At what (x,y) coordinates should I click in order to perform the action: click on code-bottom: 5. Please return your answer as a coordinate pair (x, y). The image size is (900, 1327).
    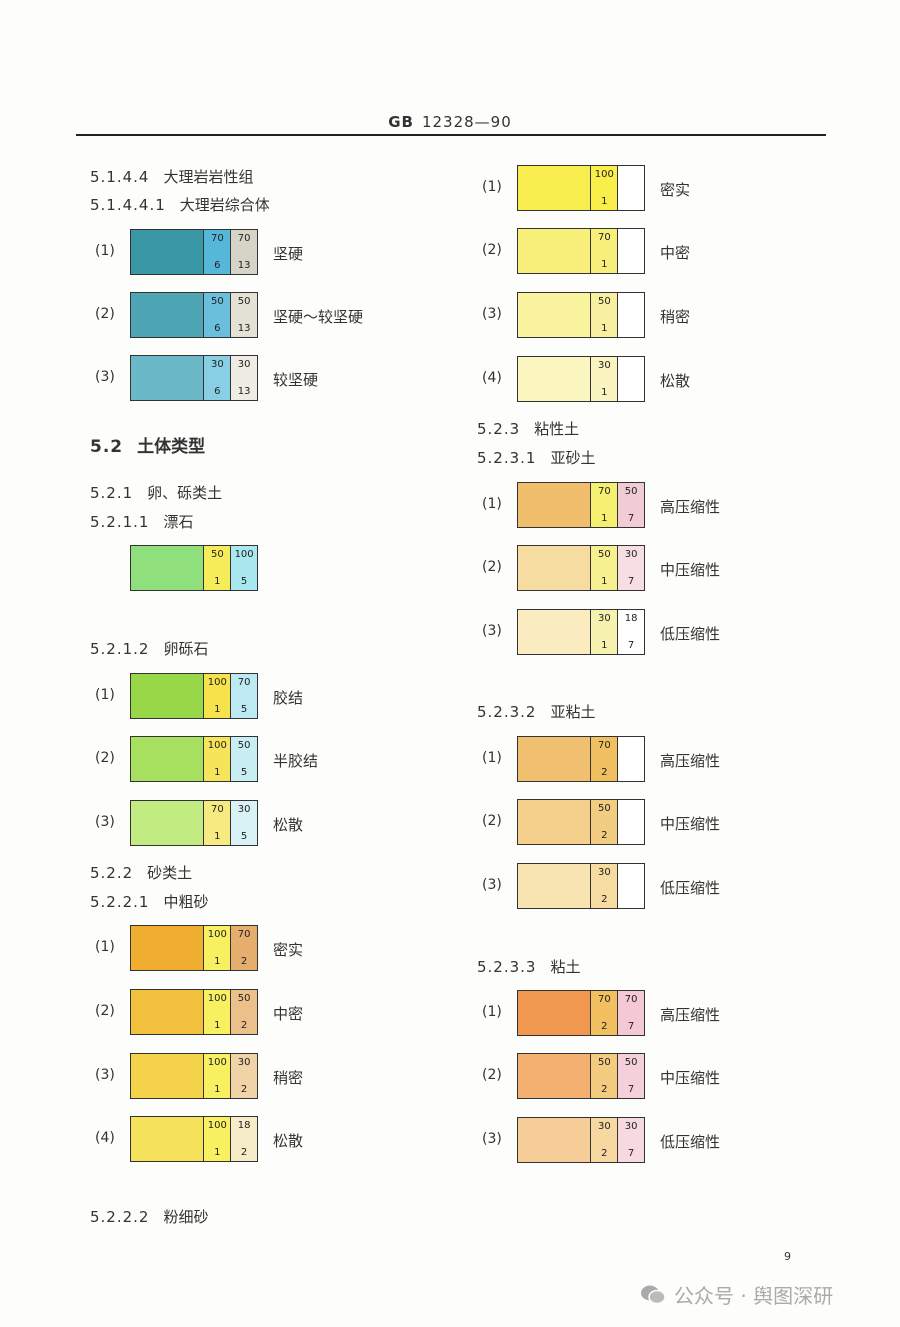
    Looking at the image, I should click on (244, 709).